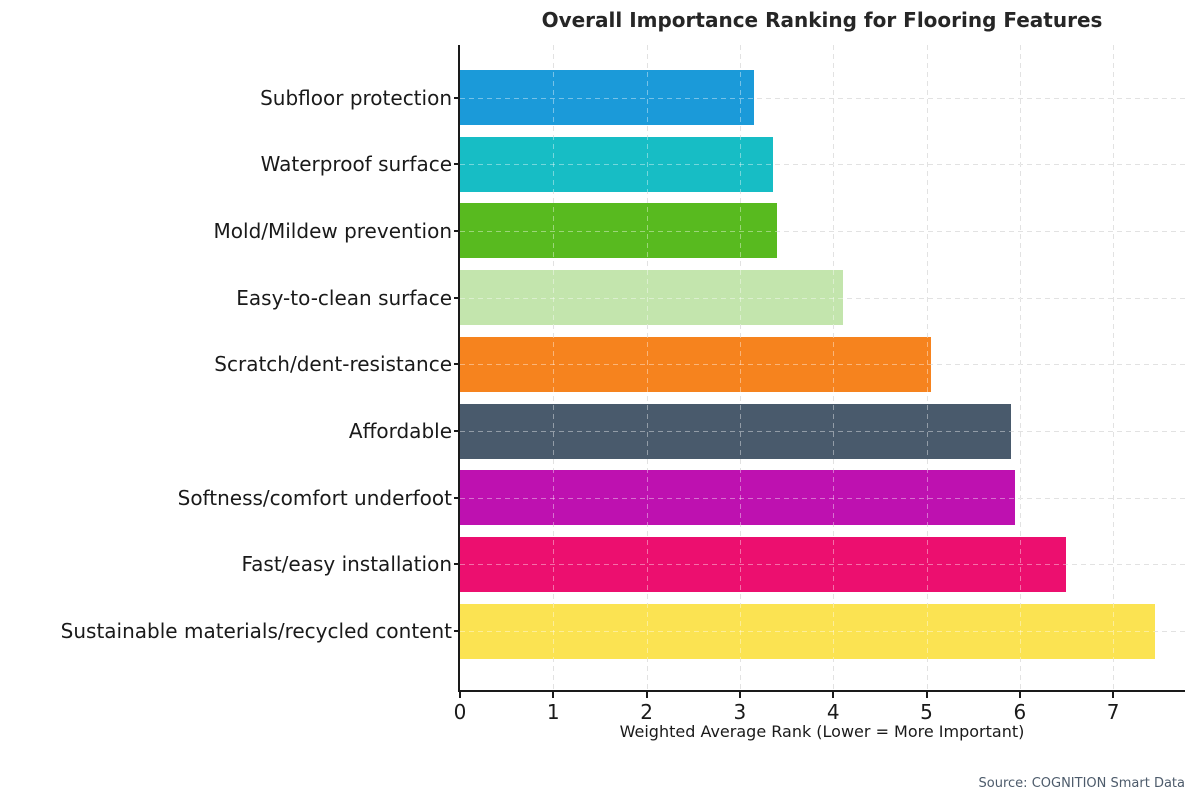 The height and width of the screenshot is (807, 1200). I want to click on bar-scratch-dent-resistance, so click(696, 364).